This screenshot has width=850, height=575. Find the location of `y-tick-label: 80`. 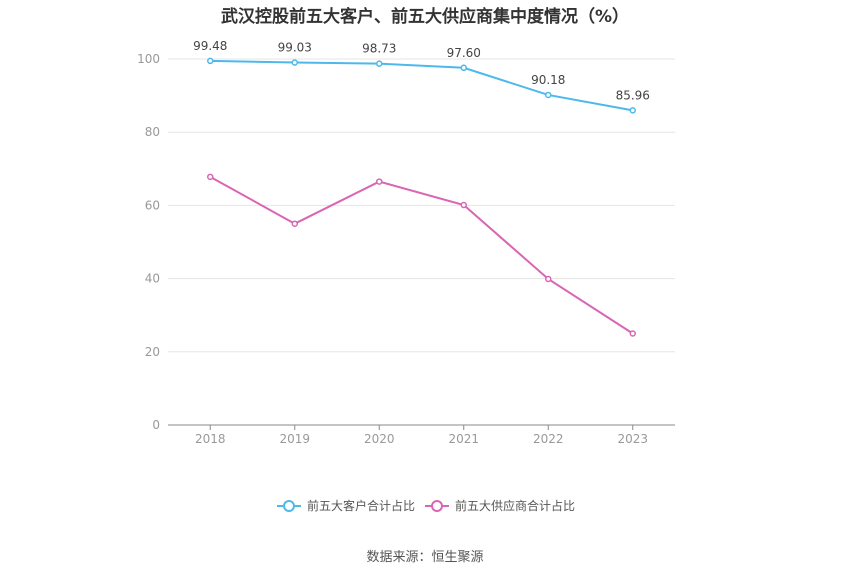

y-tick-label: 80 is located at coordinates (152, 132).